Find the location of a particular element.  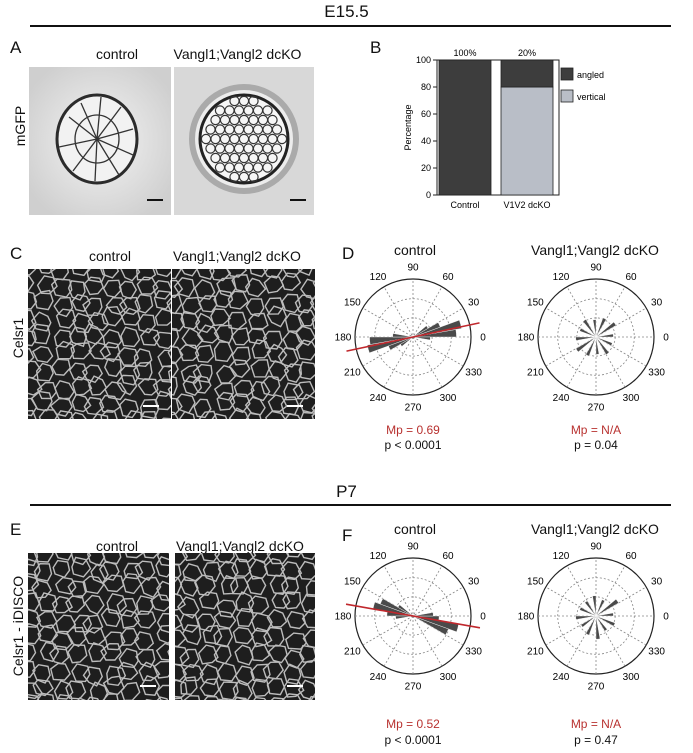

y-axis-label: Percentage is located at coordinates (408, 127).